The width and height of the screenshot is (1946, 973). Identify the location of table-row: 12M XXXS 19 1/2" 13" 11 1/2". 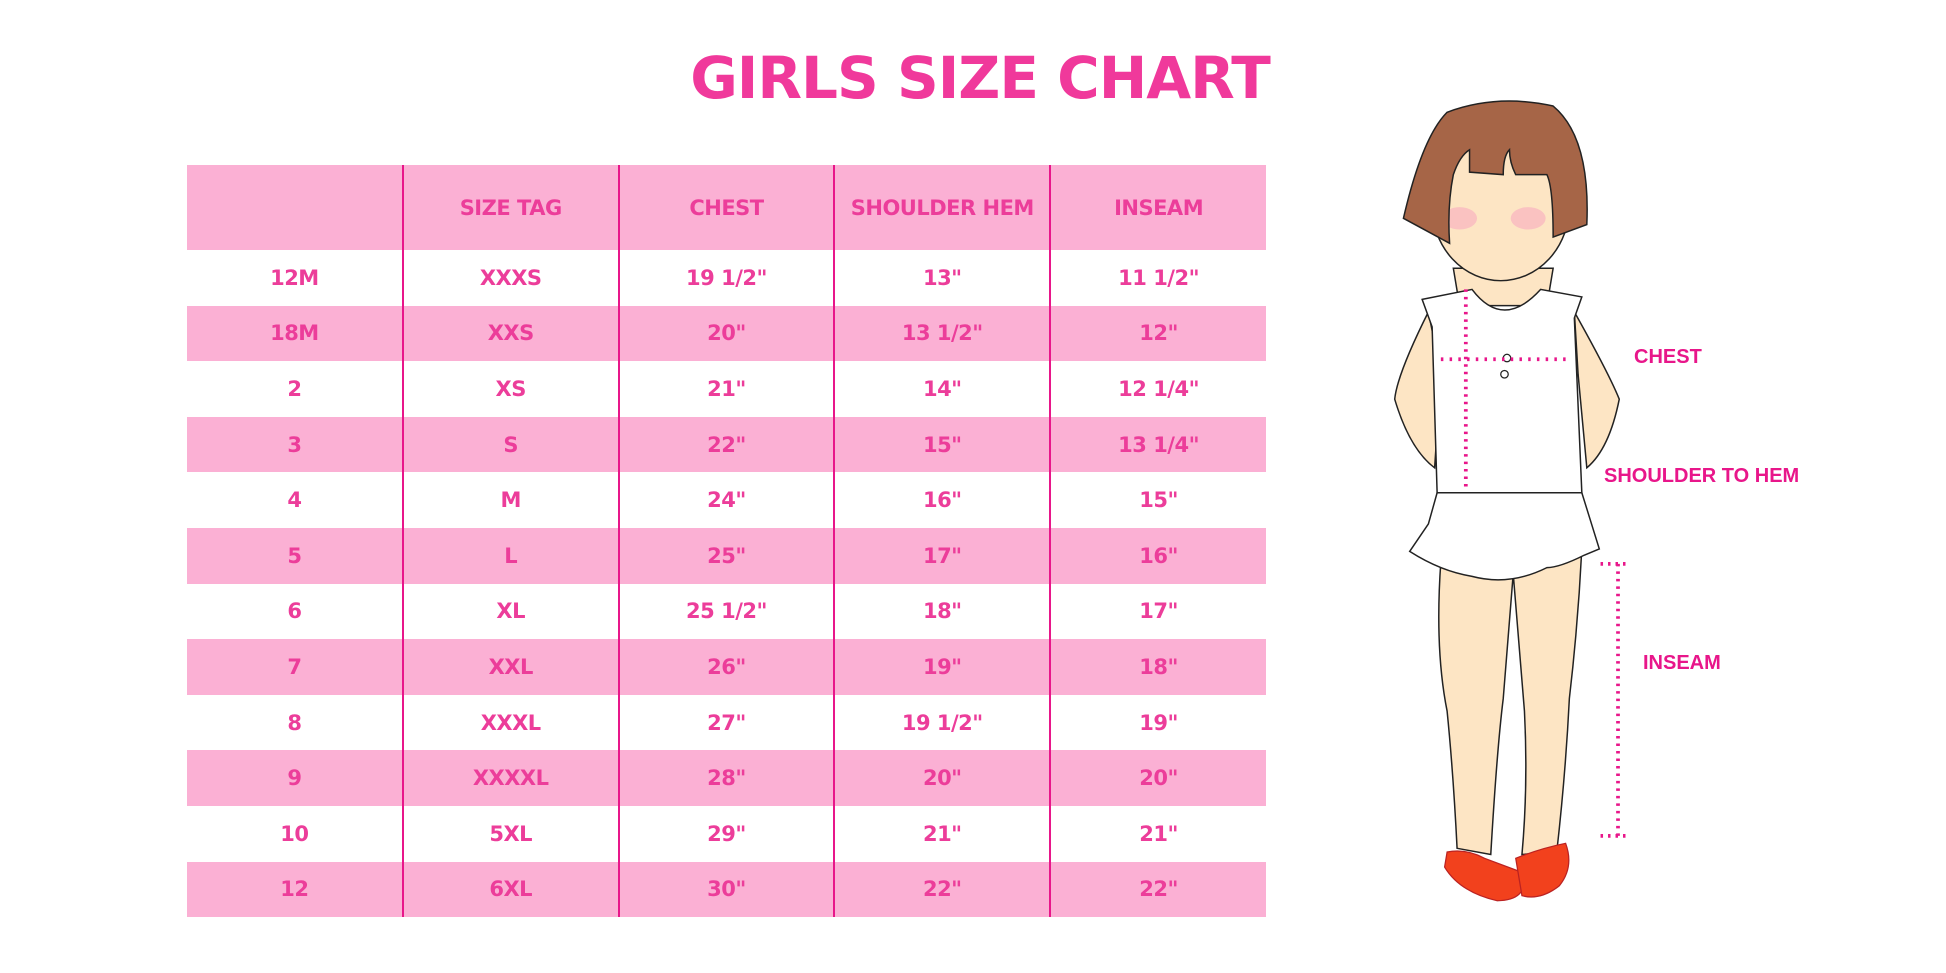
(726, 278).